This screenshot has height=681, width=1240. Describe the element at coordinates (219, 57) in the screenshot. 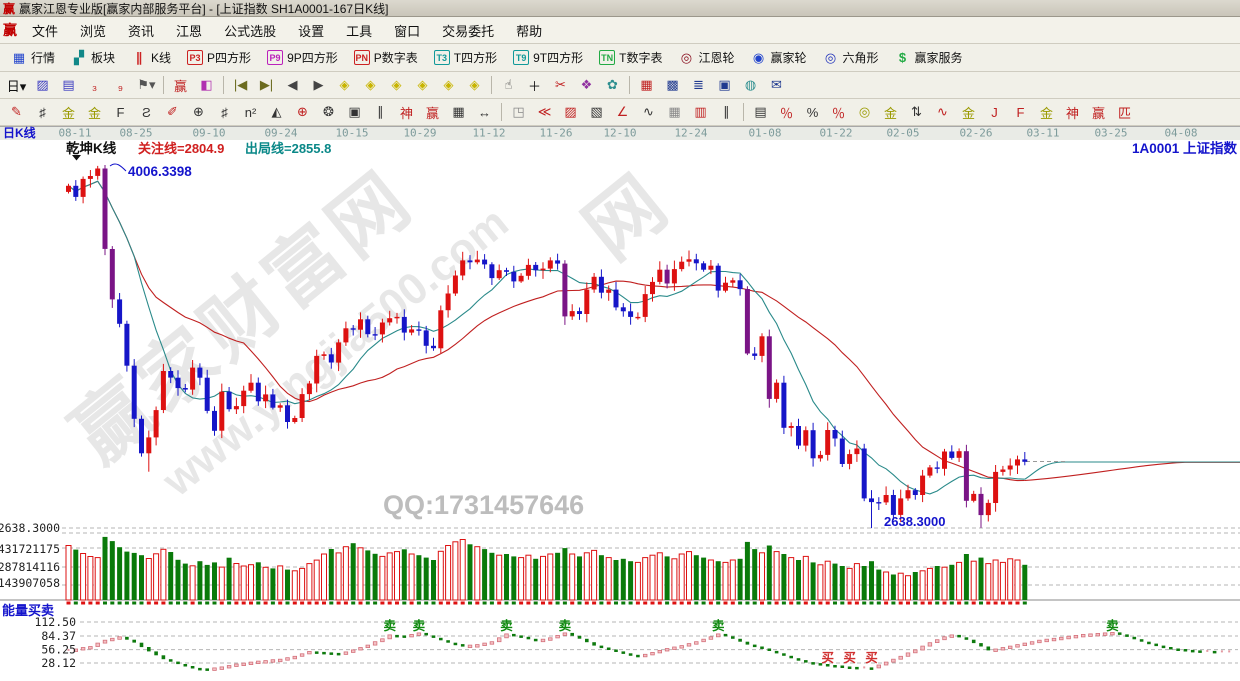

I see `p-square-button: P3 P四方形` at that location.